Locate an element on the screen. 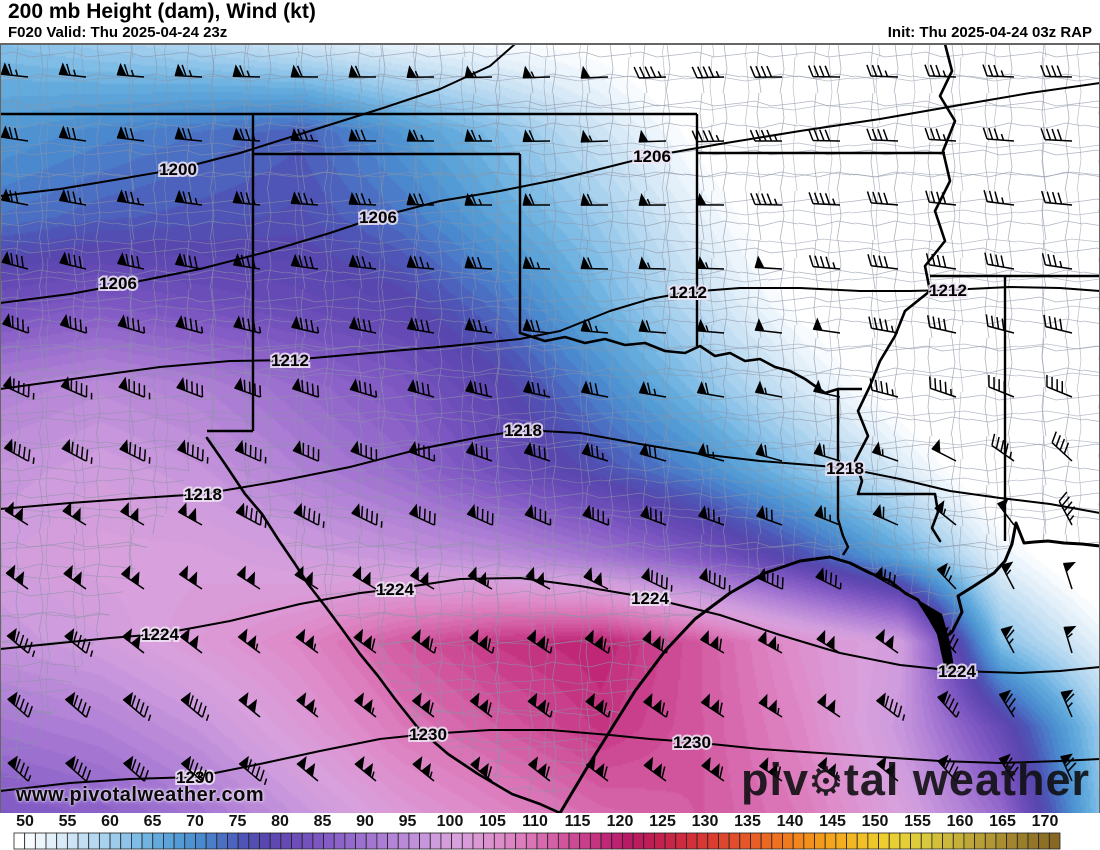 The width and height of the screenshot is (1100, 850). colorbar-tick-115: 115 is located at coordinates (577, 821).